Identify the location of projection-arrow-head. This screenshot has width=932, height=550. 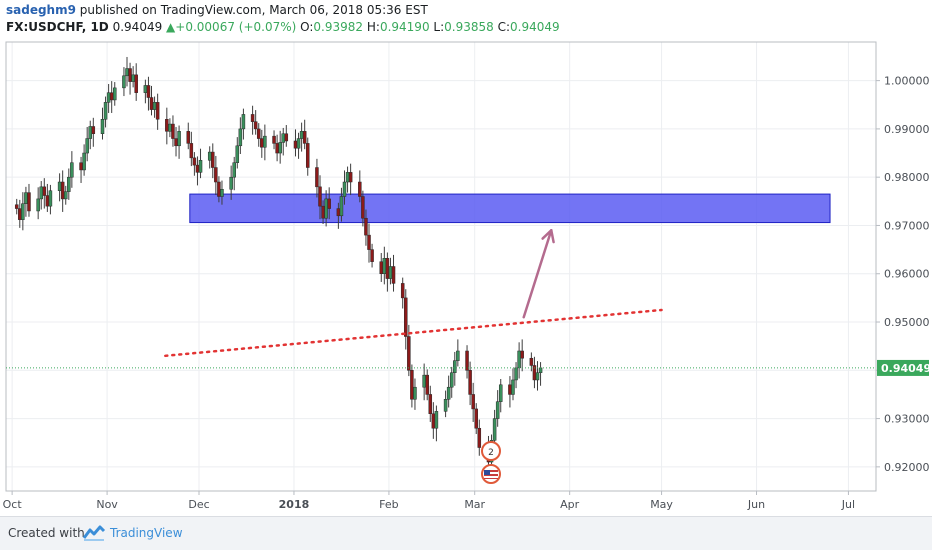
(547, 234).